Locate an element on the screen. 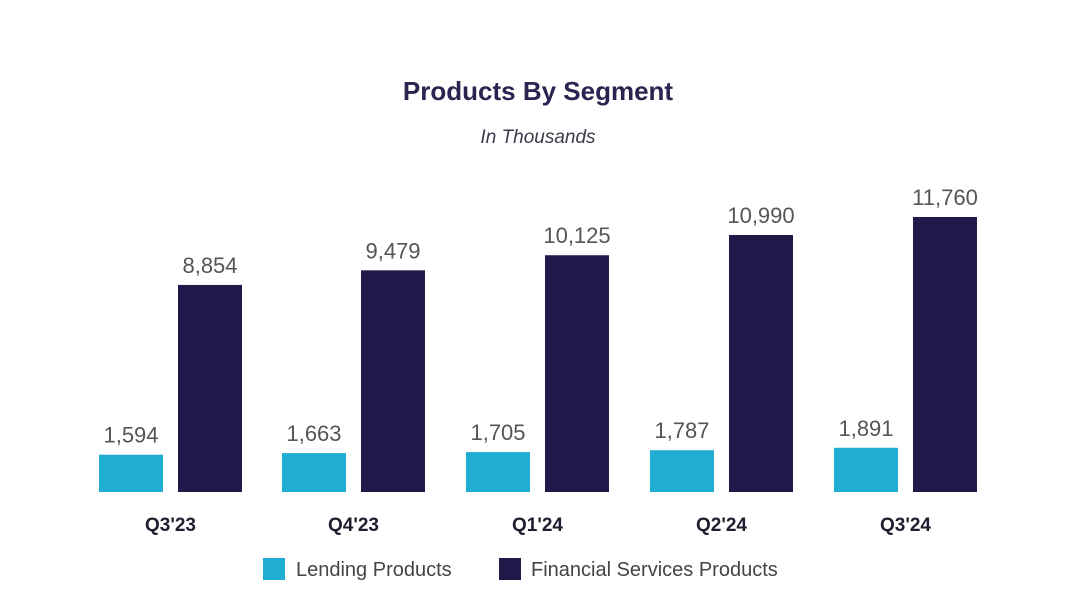  data-label: 1,594 is located at coordinates (130, 435).